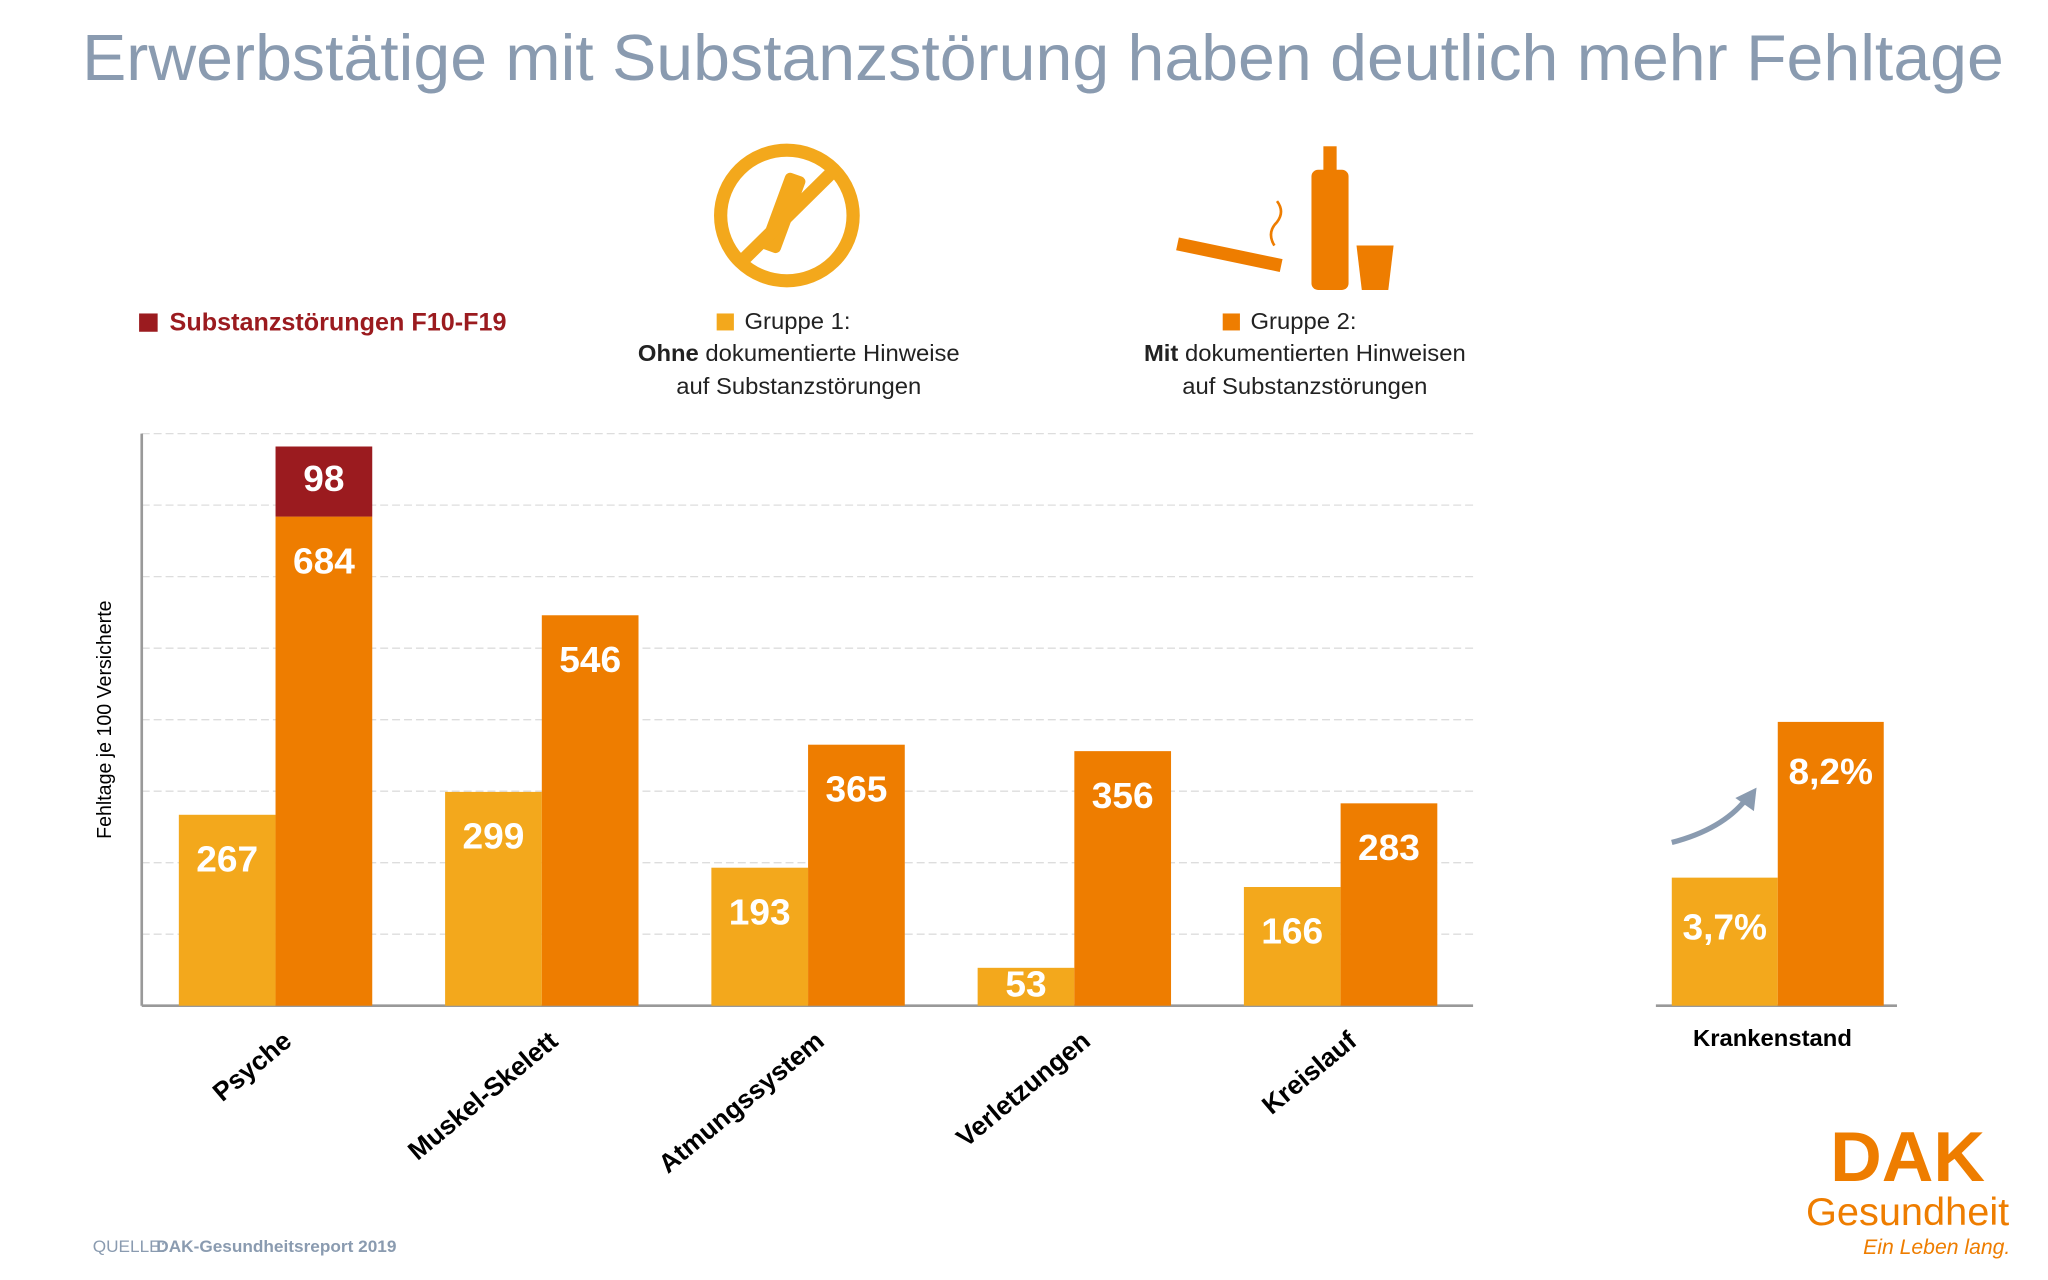  What do you see at coordinates (1724, 927) in the screenshot?
I see `value-label: 3,7%` at bounding box center [1724, 927].